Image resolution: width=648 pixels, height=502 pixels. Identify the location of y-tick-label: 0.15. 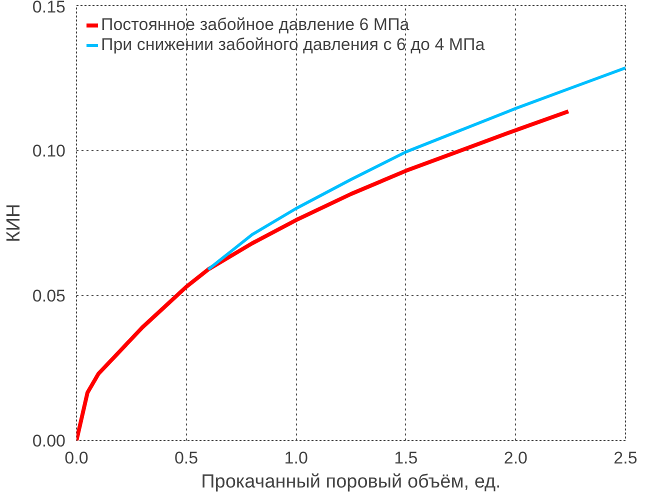
(49, 8).